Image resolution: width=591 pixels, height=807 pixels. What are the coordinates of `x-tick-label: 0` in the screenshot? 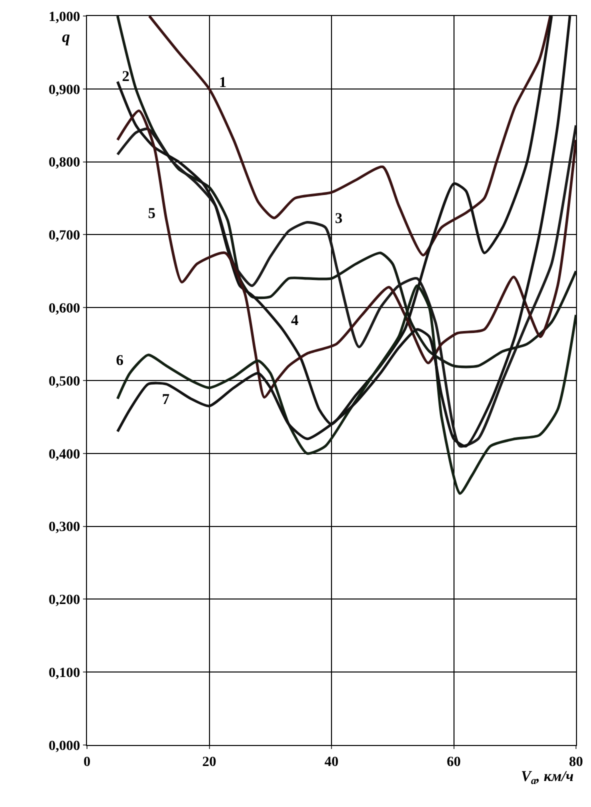 It's located at (87, 762).